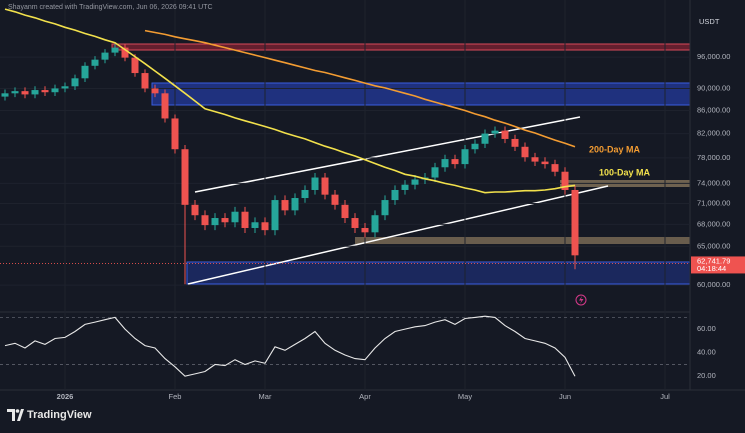 This screenshot has height=433, width=745. I want to click on rsi-line, so click(290, 346).